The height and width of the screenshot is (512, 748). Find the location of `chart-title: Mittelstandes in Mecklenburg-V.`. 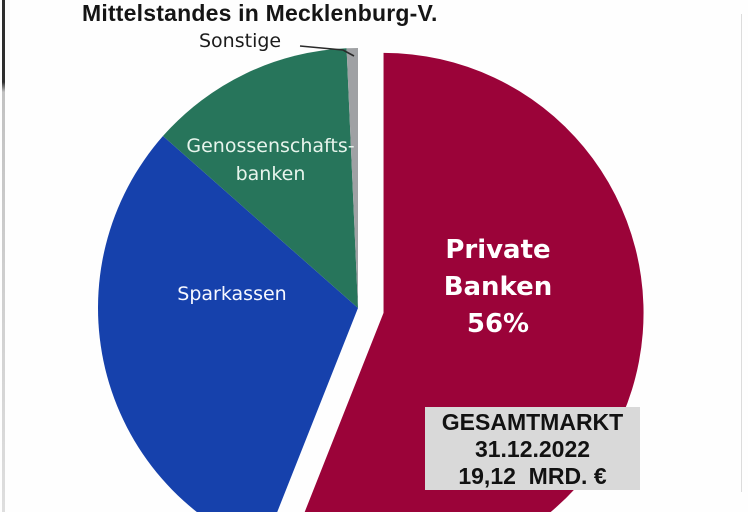

chart-title: Mittelstandes in Mecklenburg-V. is located at coordinates (260, 13).